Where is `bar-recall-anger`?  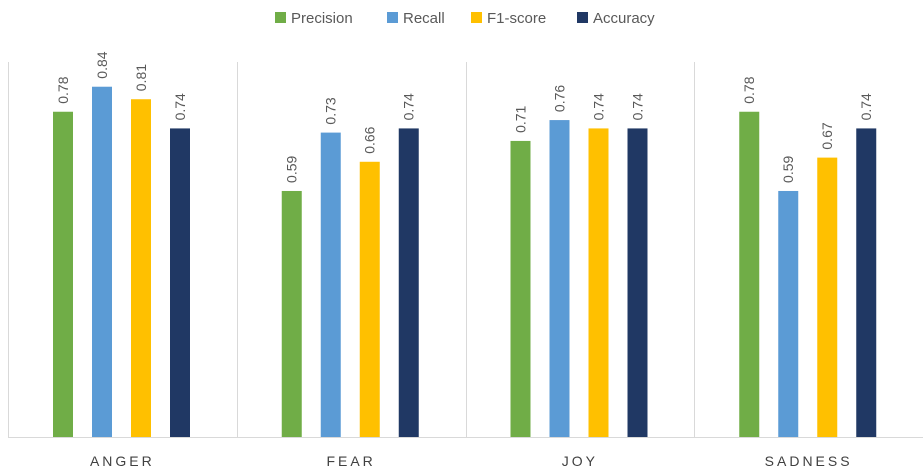
bar-recall-anger is located at coordinates (102, 261).